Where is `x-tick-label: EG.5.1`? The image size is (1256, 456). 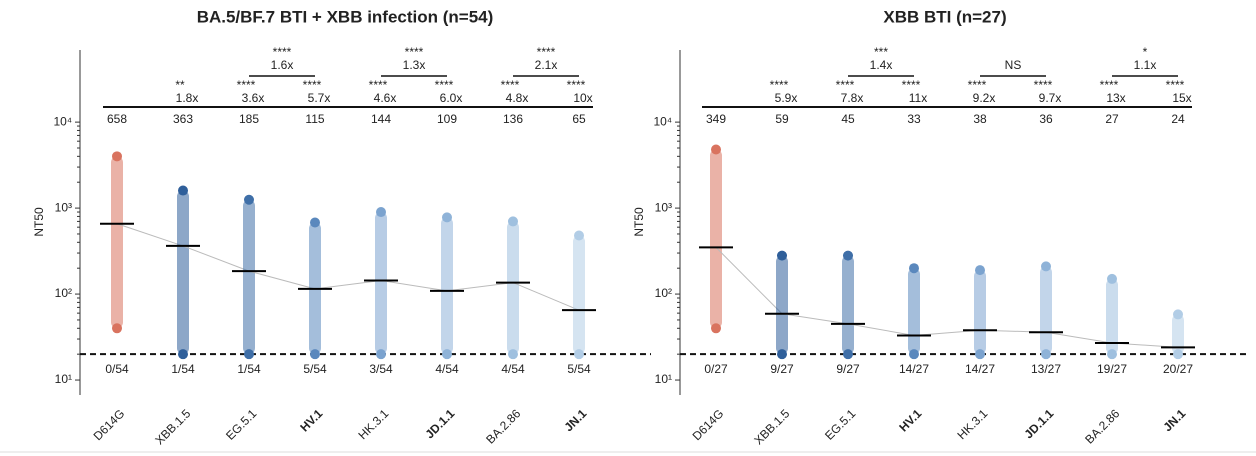 x-tick-label: EG.5.1 is located at coordinates (241, 424).